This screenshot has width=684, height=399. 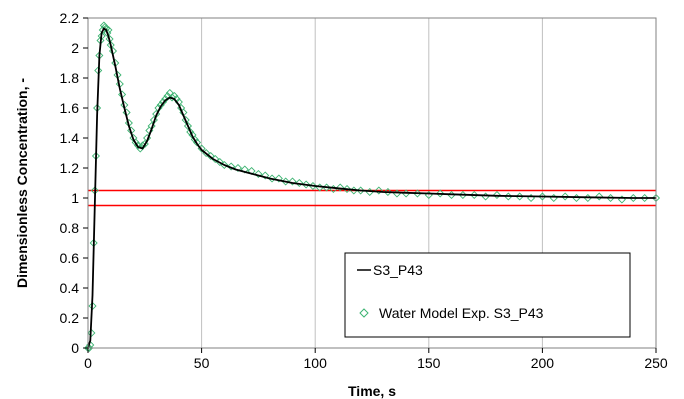 I want to click on y-axis-title: Dimensionless Concentration, -, so click(x=22, y=183).